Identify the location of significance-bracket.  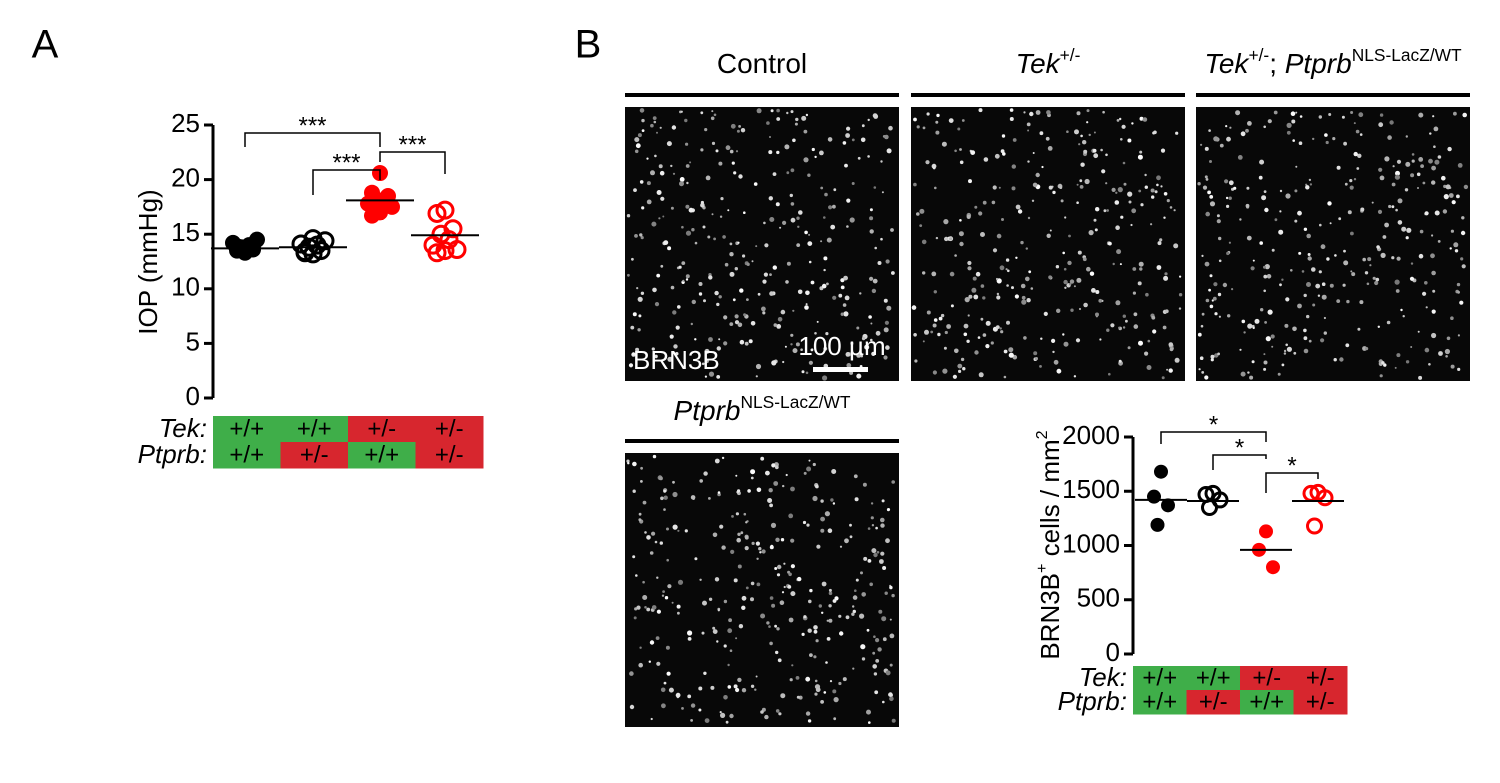
(312, 139).